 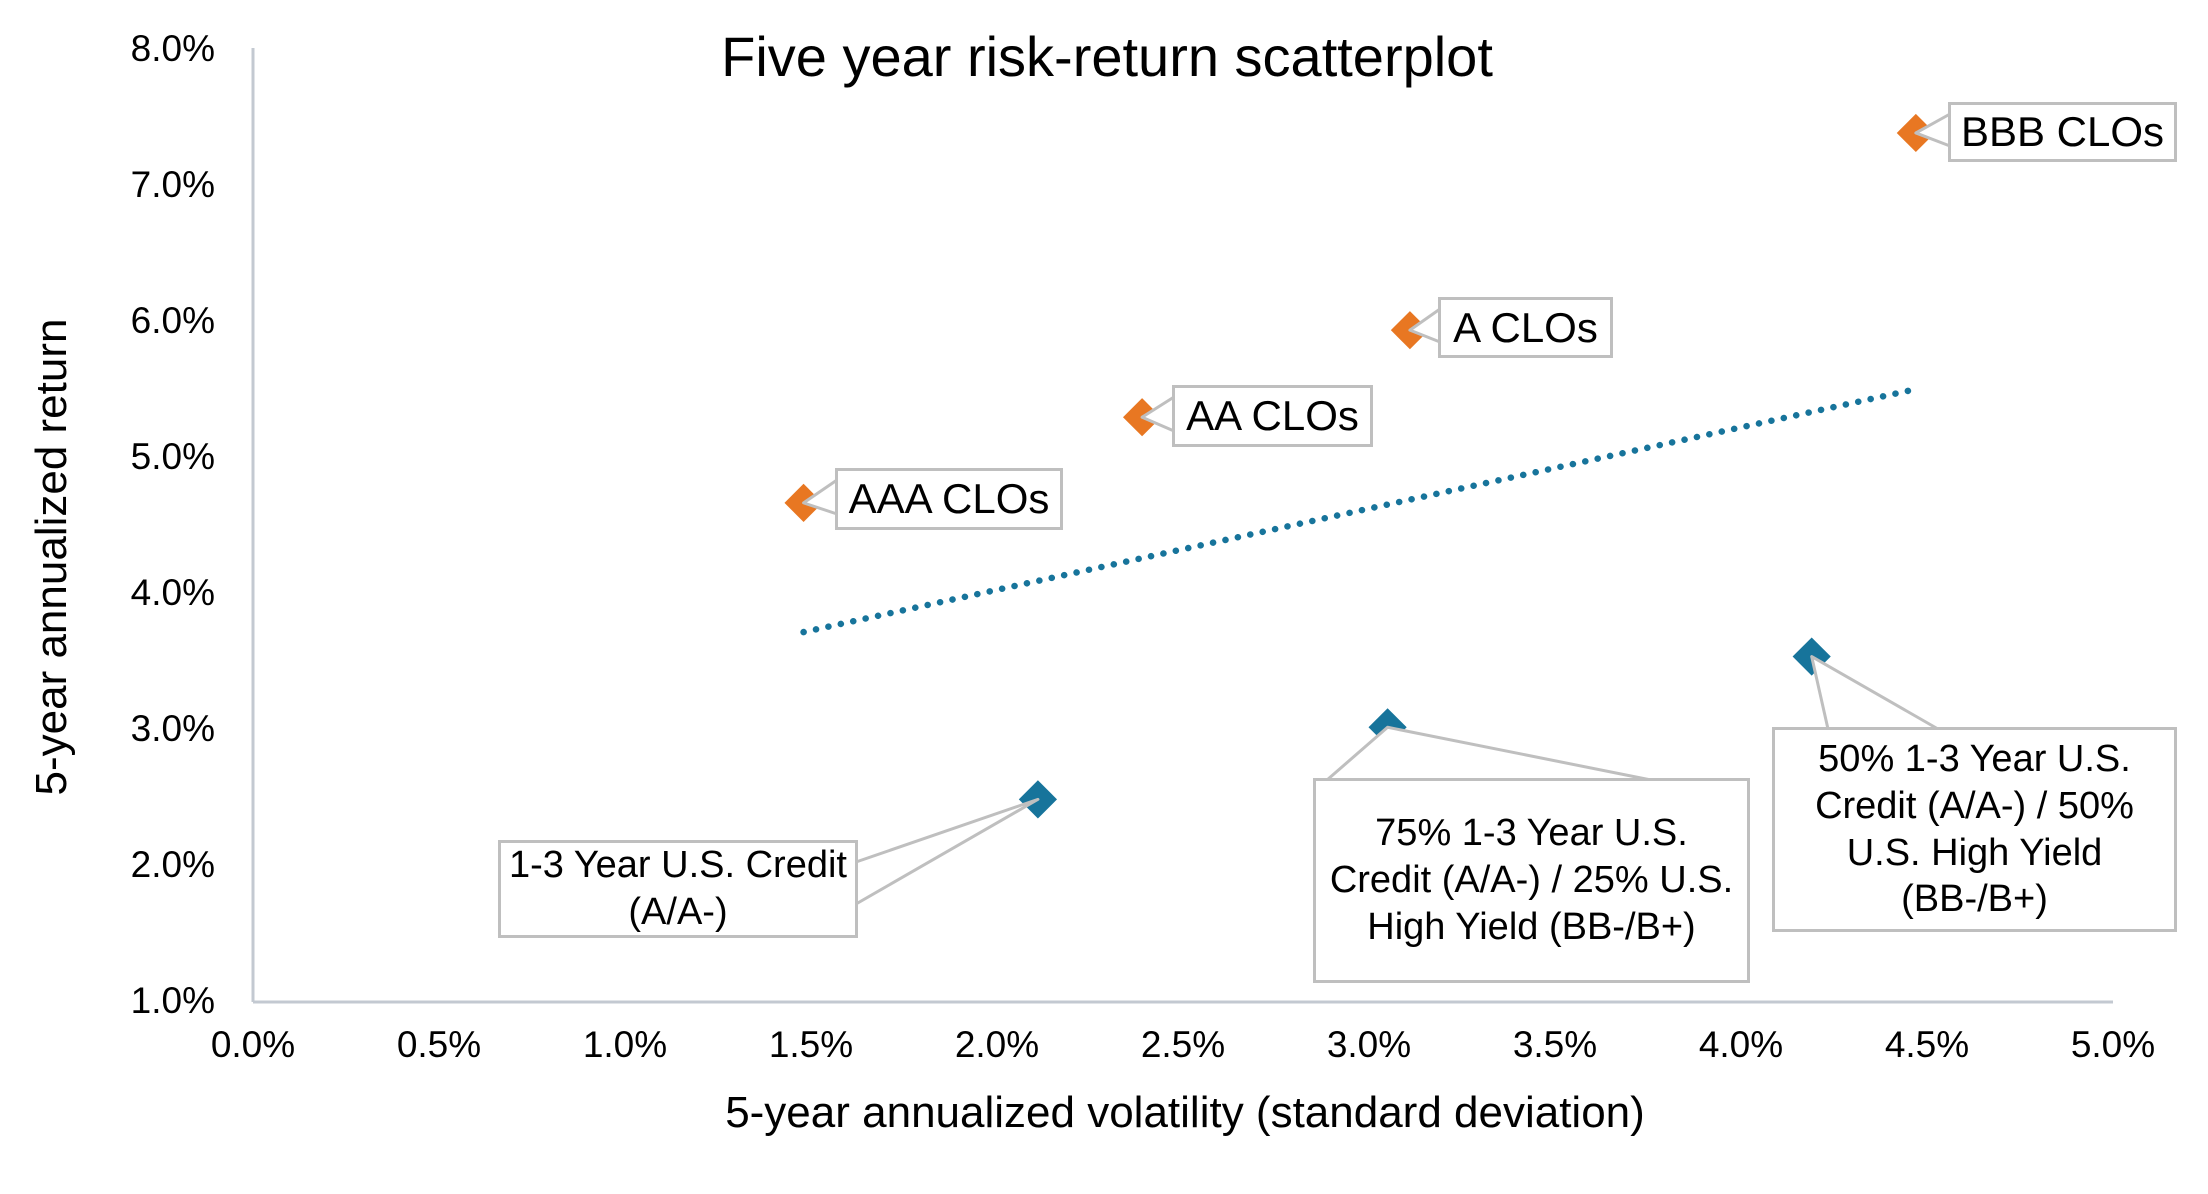 I want to click on x-tick-label: 1.5%, so click(x=811, y=1044).